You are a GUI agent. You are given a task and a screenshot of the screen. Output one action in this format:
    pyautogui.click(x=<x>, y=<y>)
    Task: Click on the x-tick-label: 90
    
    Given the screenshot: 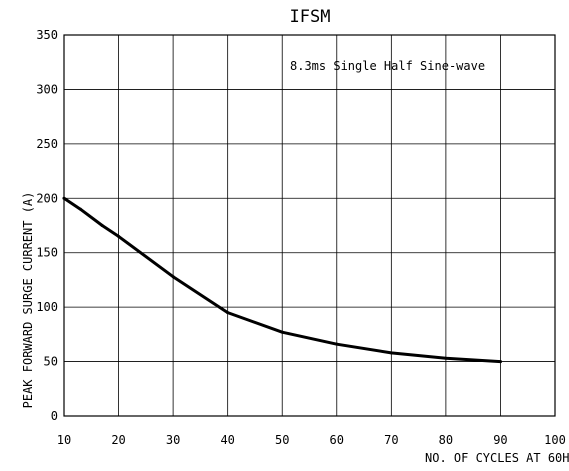 What is the action you would take?
    pyautogui.click(x=500, y=440)
    